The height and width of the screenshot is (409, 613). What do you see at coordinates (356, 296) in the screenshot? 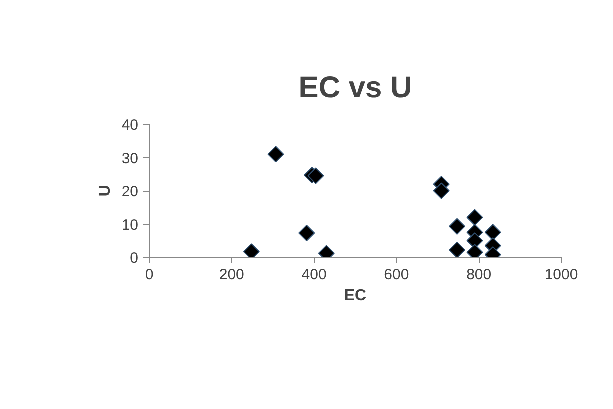
I see `x-axis-title: EC` at bounding box center [356, 296].